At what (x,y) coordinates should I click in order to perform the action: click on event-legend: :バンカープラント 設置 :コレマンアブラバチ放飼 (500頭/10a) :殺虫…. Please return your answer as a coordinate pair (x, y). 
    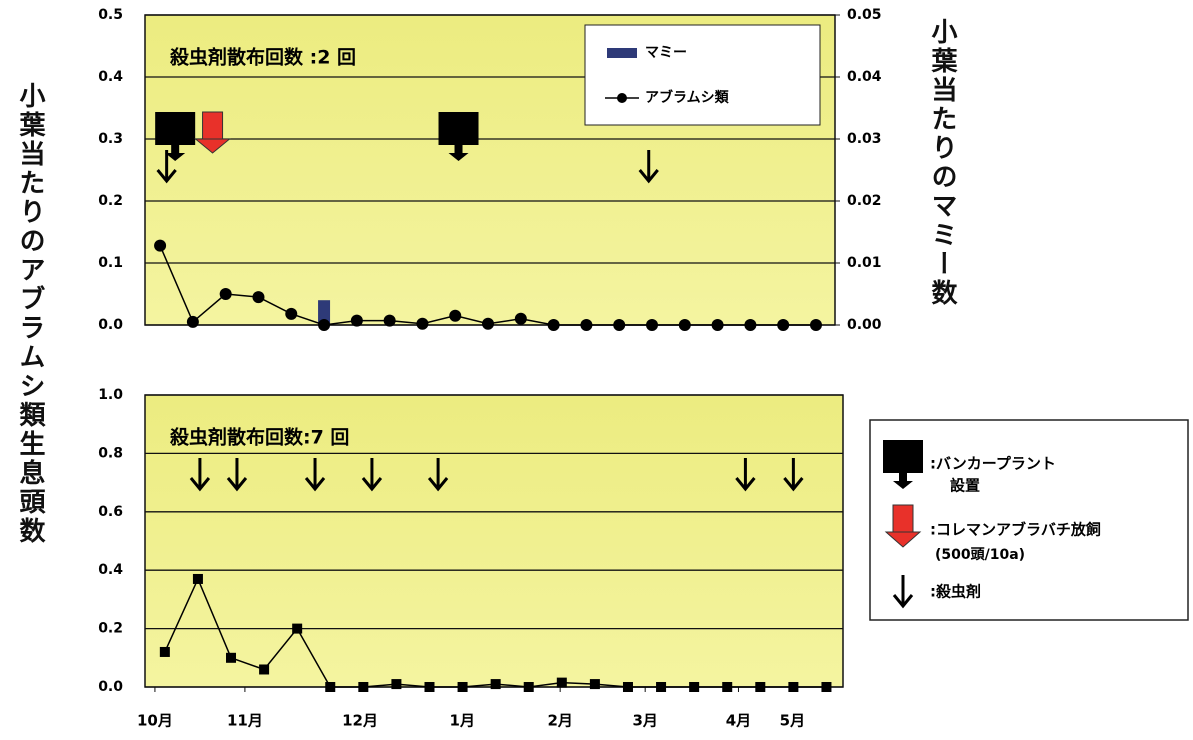
    Looking at the image, I should click on (1029, 520).